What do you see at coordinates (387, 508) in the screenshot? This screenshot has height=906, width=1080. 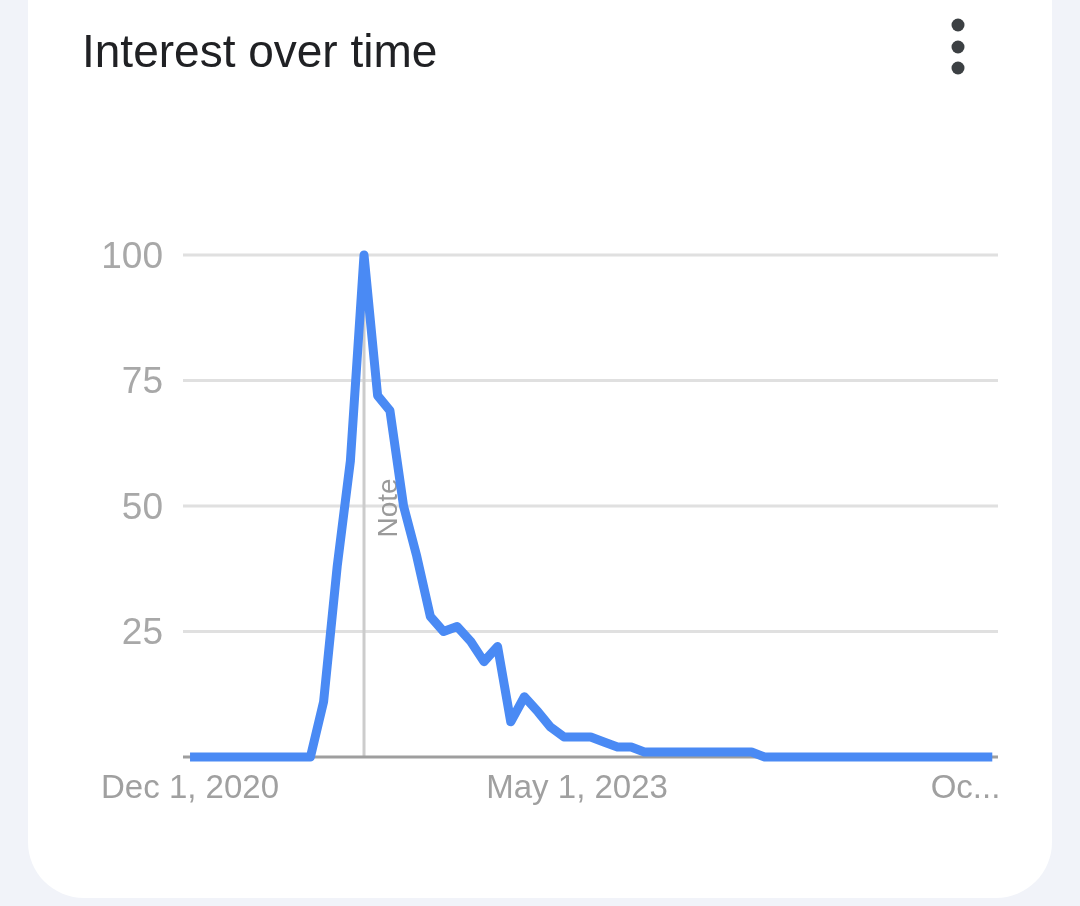 I see `ref-line-label: Note` at bounding box center [387, 508].